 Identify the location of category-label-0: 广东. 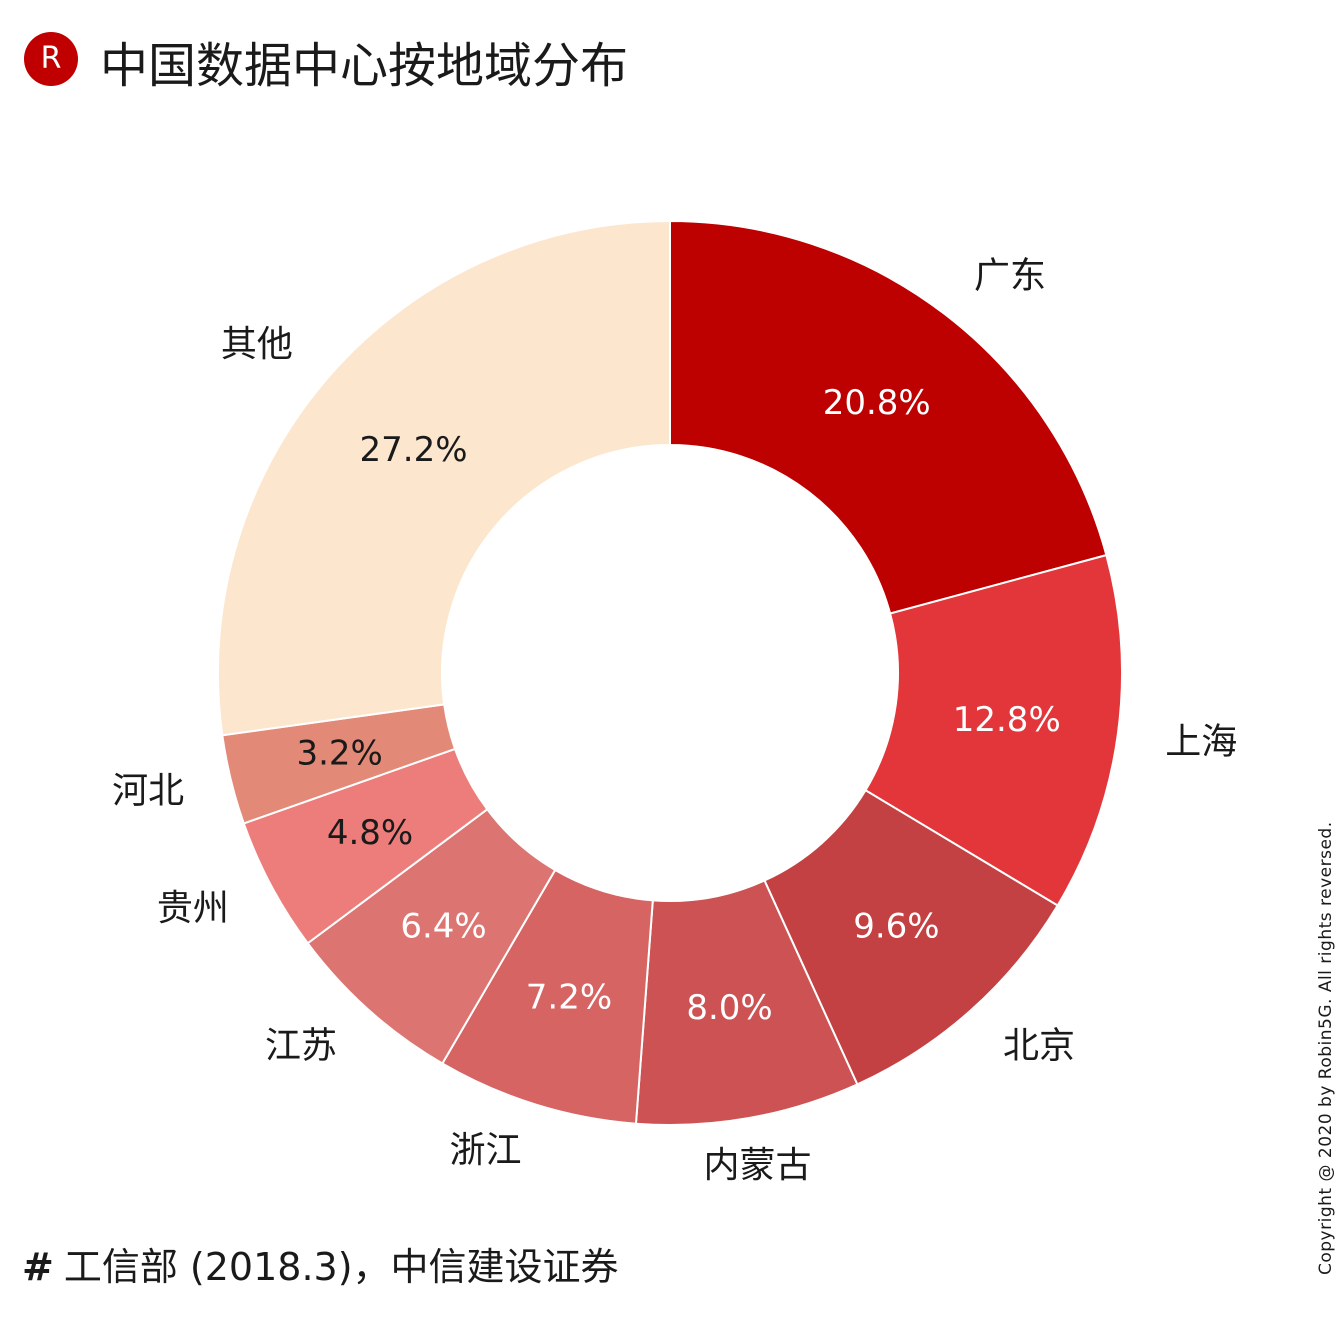
(1010, 276).